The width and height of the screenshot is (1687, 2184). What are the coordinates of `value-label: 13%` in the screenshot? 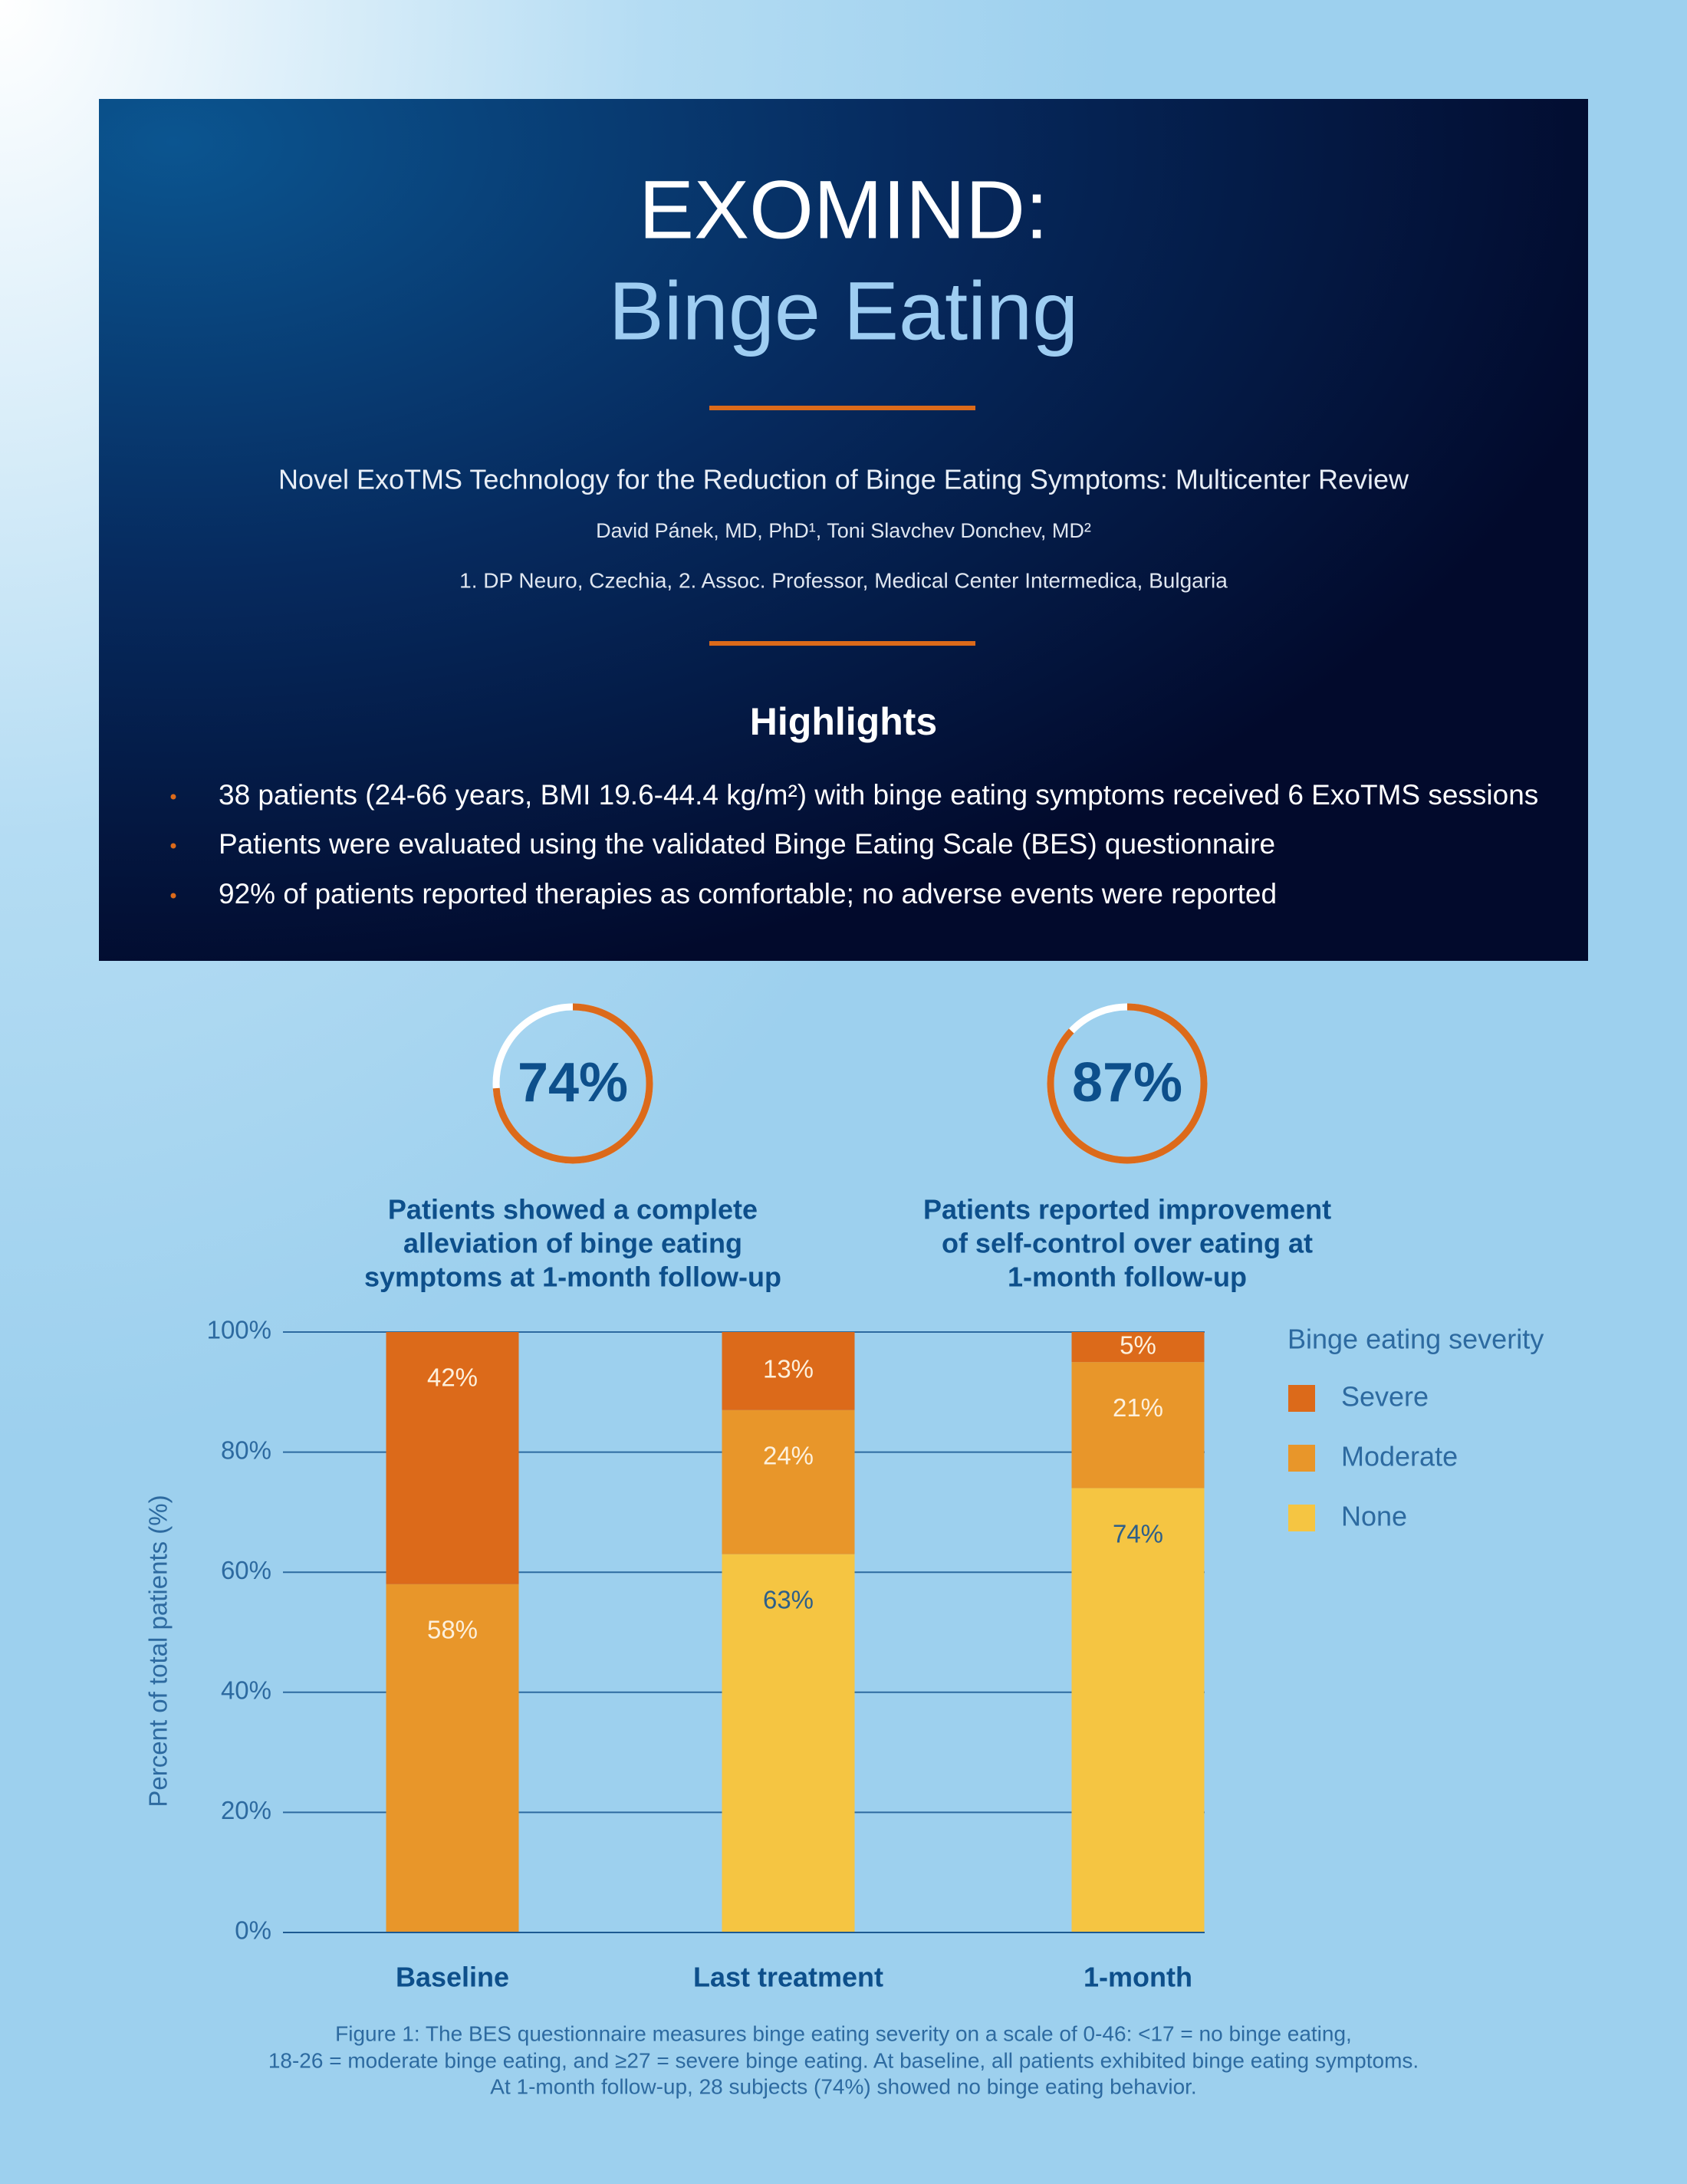 It's located at (788, 1369).